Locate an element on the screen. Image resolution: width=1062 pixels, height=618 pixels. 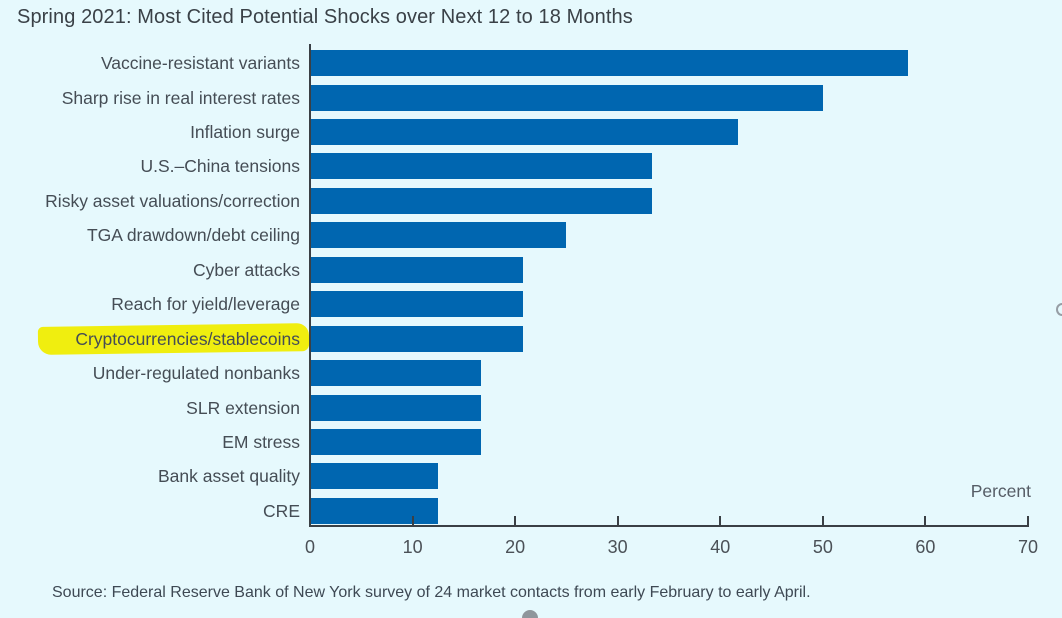
x-tick-label: 40 is located at coordinates (720, 547).